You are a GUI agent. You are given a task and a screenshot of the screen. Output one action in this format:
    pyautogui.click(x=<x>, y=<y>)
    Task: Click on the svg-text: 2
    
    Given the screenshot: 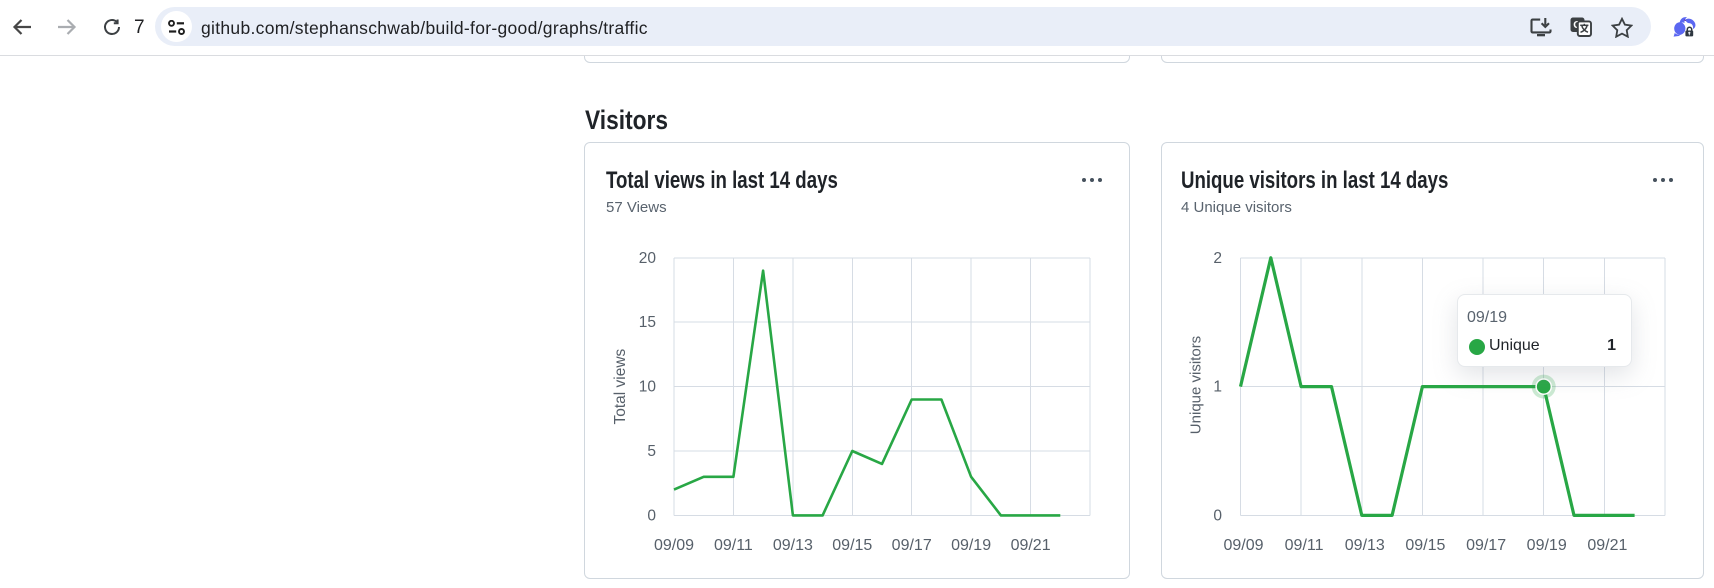 What is the action you would take?
    pyautogui.click(x=1217, y=258)
    